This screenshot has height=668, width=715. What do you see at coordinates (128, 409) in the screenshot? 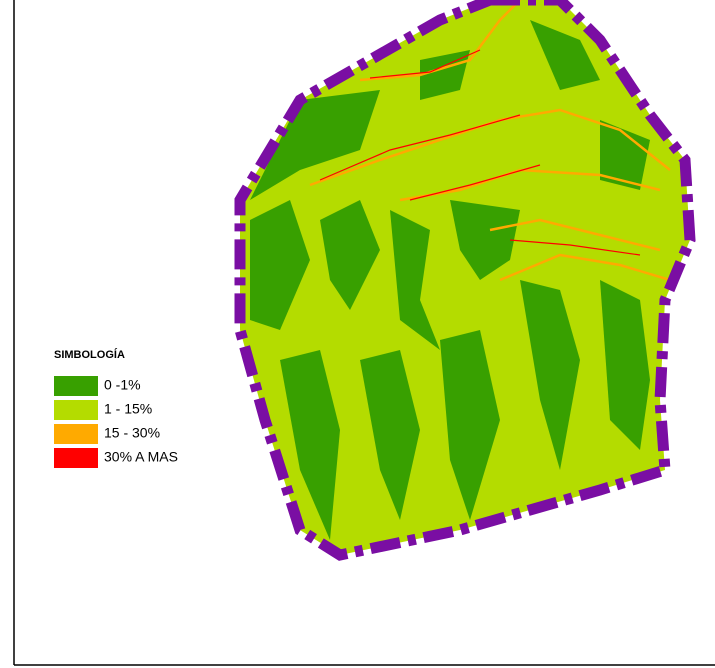
I see `legend-label: 1 - 15%` at bounding box center [128, 409].